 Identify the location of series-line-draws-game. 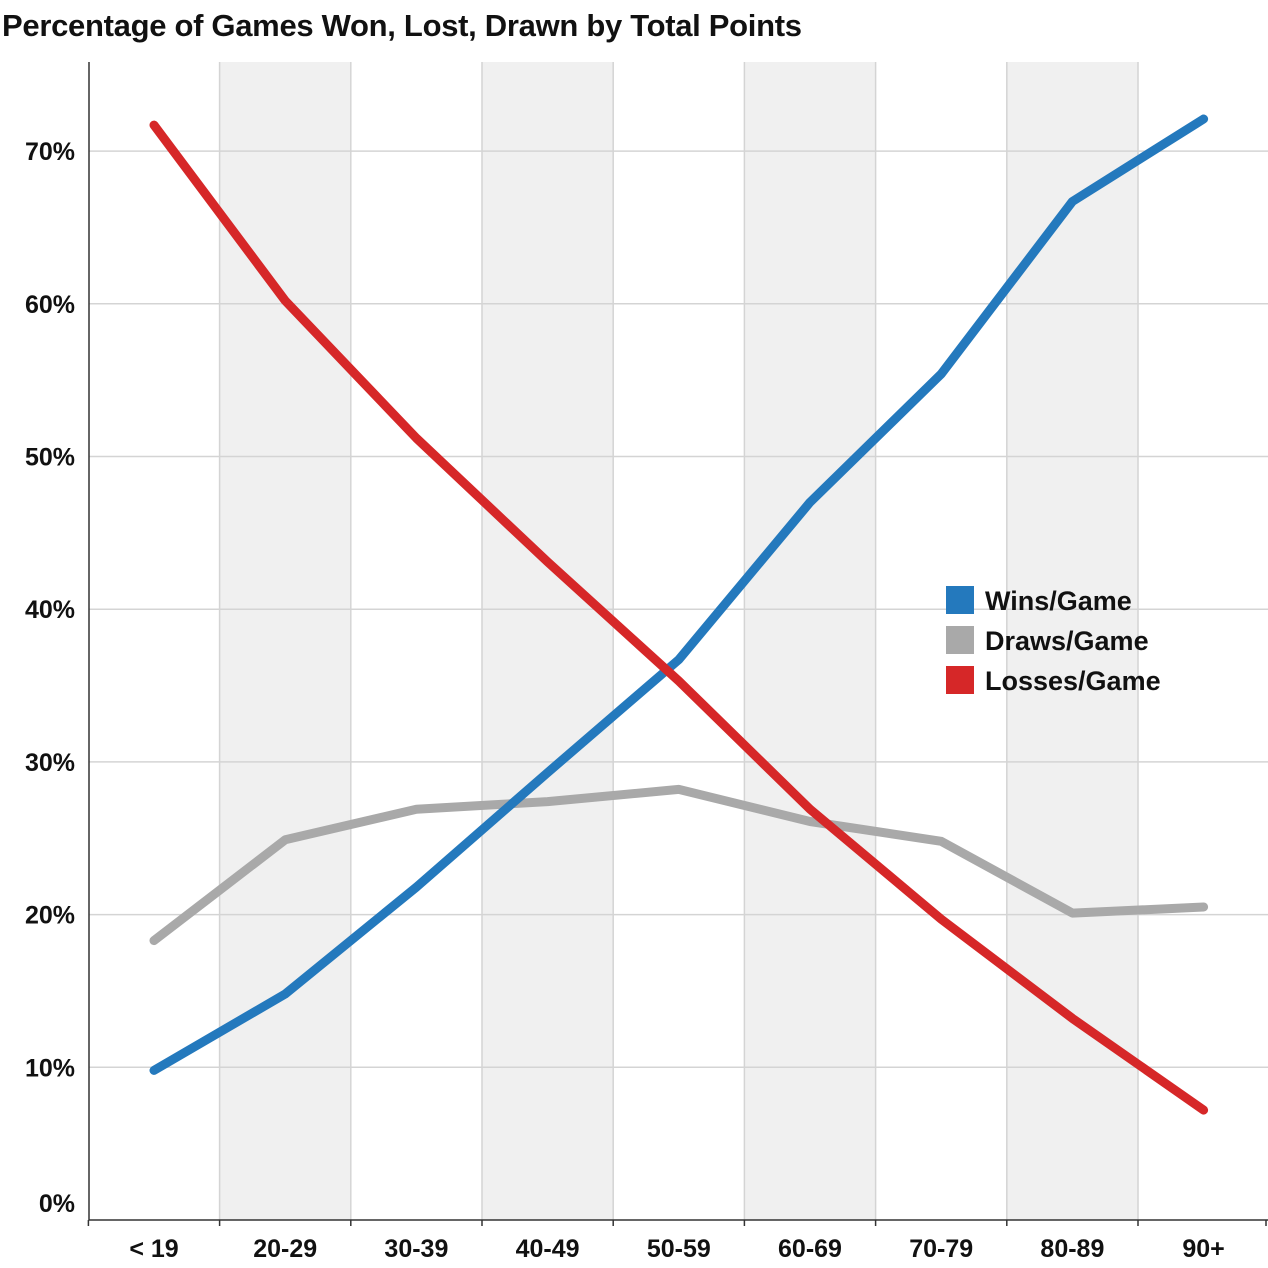
(679, 865).